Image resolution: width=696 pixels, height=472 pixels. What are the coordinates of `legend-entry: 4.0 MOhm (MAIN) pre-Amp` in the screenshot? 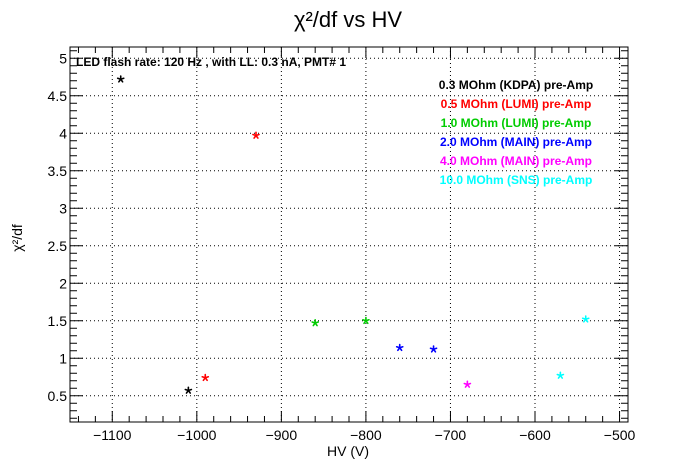 It's located at (516, 161).